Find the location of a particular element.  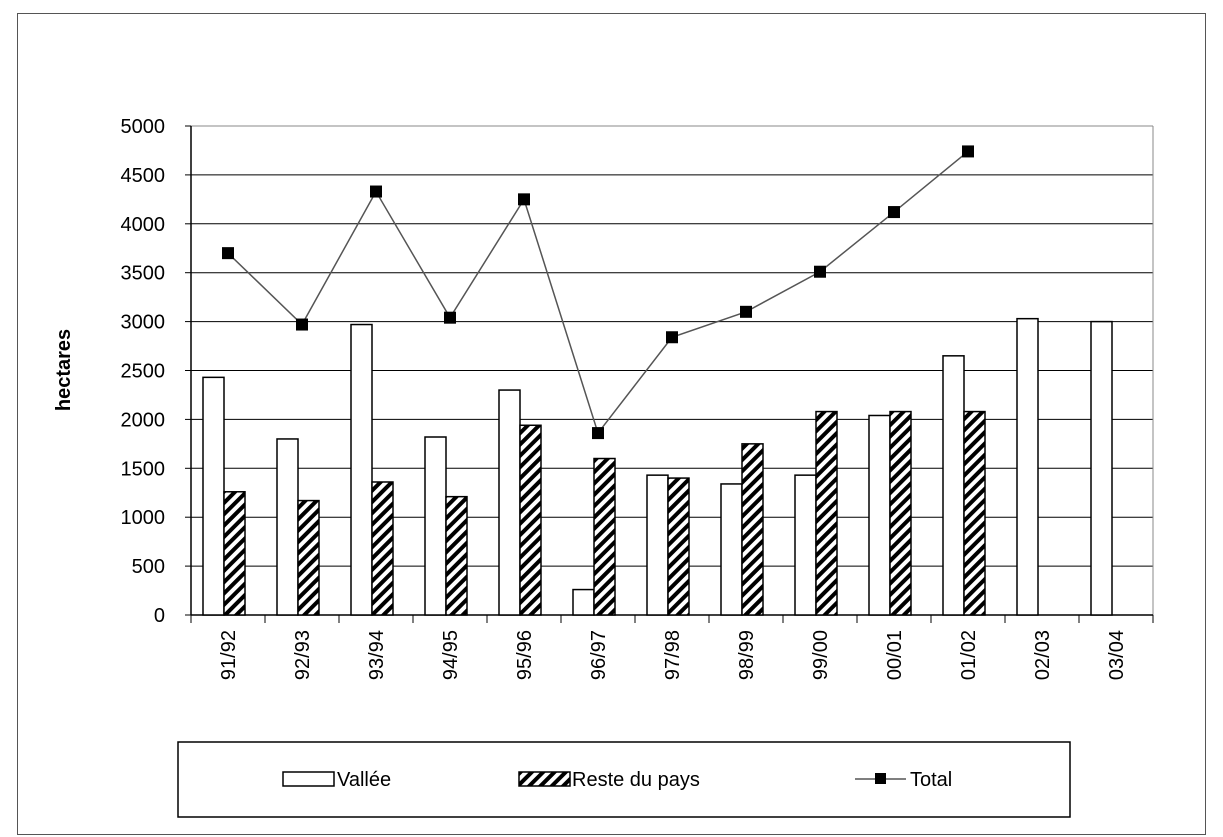

bar-vallee-02/03 is located at coordinates (1027, 466).